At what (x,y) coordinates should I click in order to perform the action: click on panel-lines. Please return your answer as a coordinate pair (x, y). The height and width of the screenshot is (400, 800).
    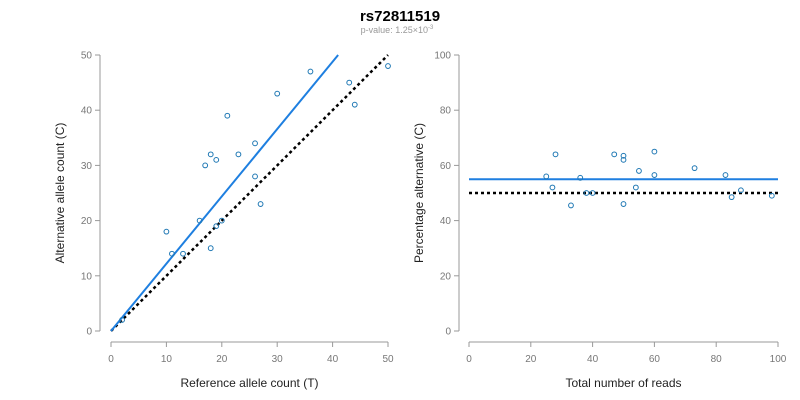
    Looking at the image, I should click on (623, 186).